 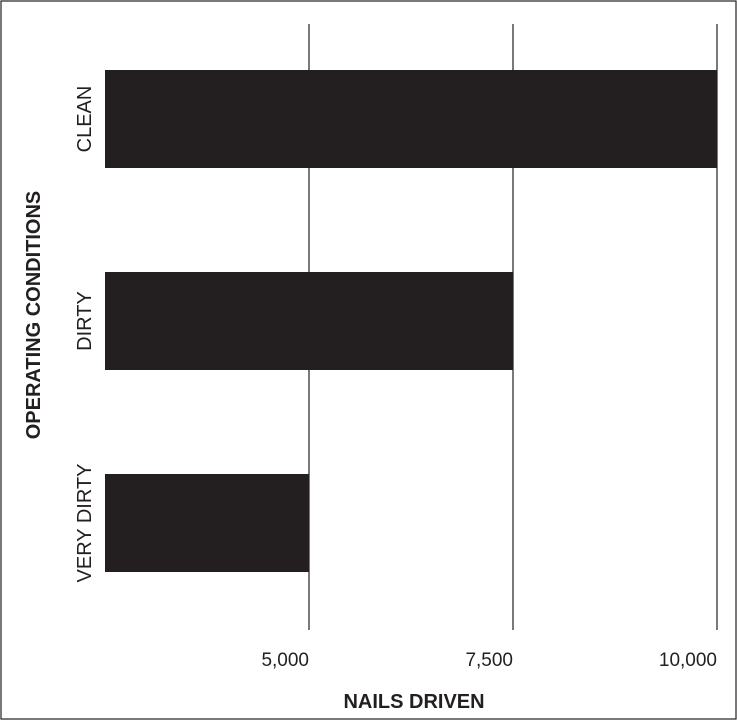 What do you see at coordinates (85, 321) in the screenshot?
I see `category-label: DIRTY` at bounding box center [85, 321].